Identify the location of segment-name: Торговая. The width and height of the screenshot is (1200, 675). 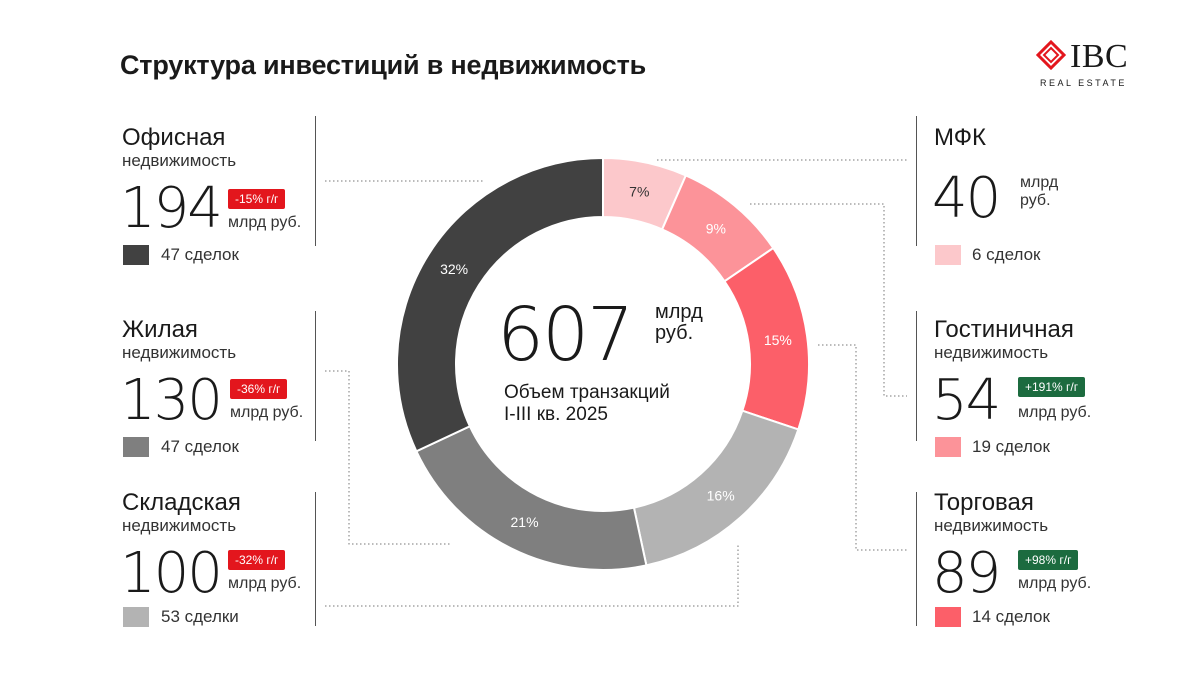
(984, 502).